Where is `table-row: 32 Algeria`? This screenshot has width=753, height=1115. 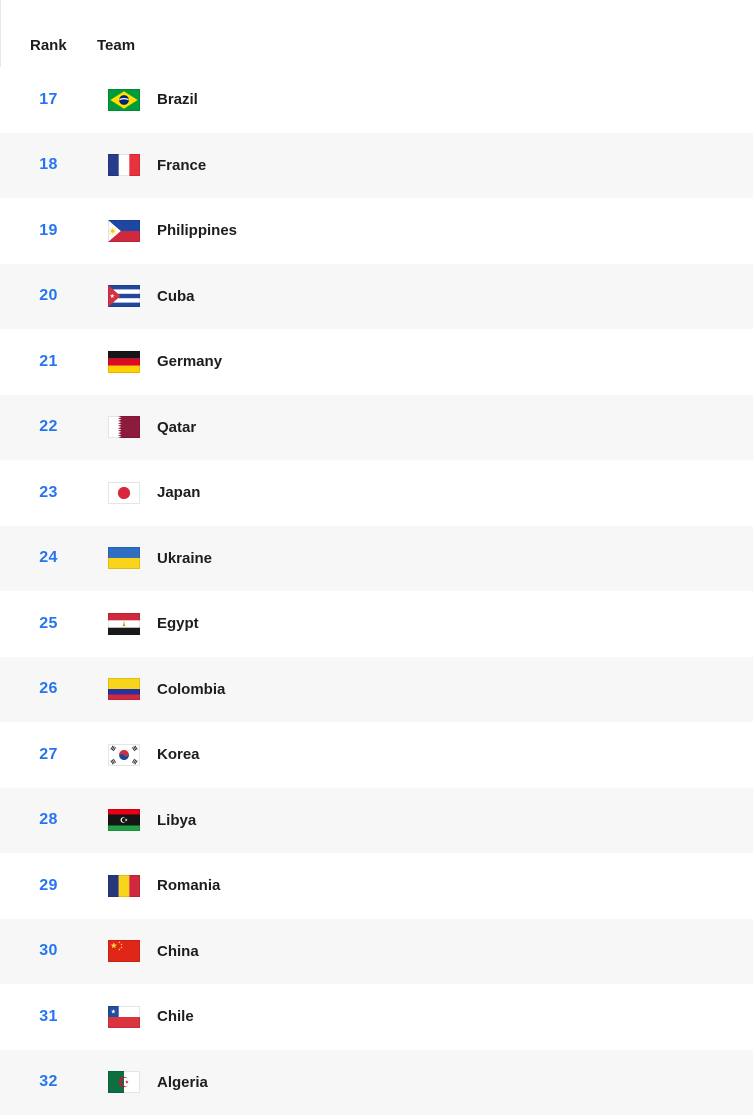
table-row: 32 Algeria is located at coordinates (376, 1082).